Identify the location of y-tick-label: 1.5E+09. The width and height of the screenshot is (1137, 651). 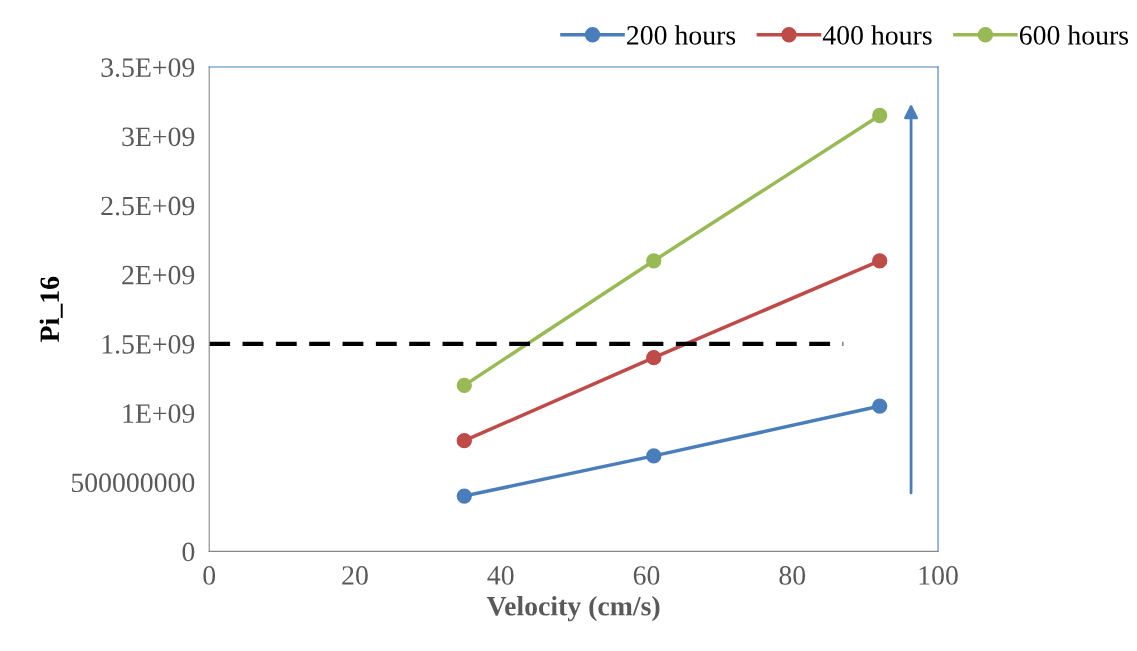
(148, 344).